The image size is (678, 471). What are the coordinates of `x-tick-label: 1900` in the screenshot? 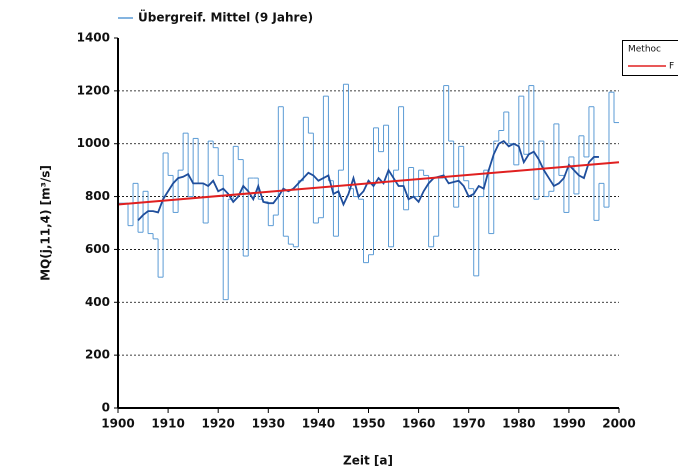 It's located at (117, 424).